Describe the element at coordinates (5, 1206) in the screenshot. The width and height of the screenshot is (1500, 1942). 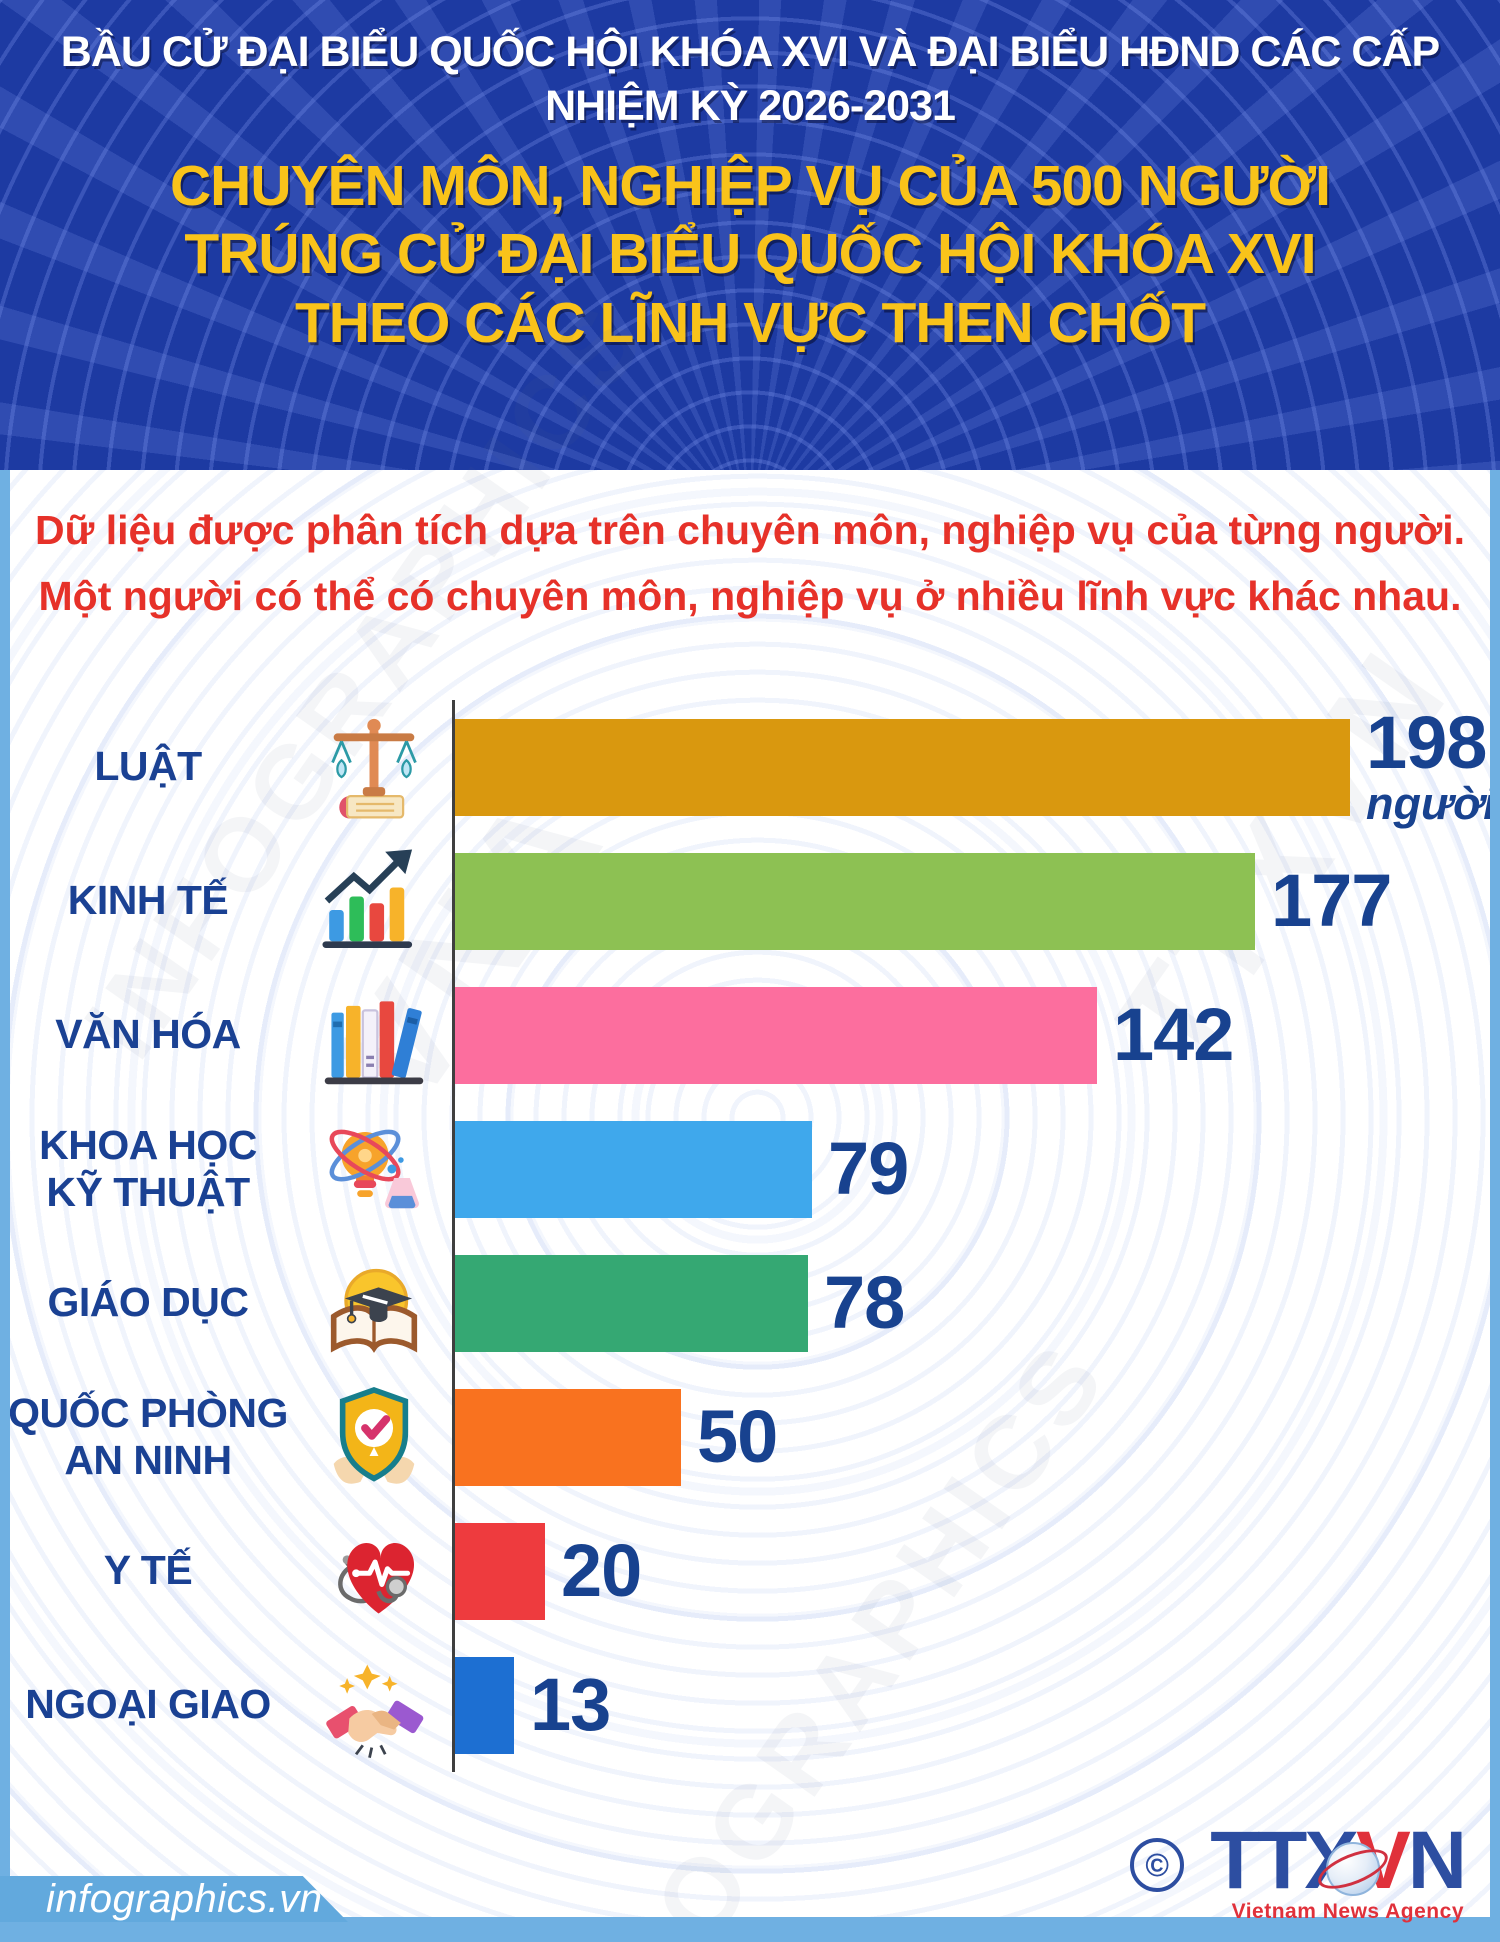
I see `left-border-strip` at that location.